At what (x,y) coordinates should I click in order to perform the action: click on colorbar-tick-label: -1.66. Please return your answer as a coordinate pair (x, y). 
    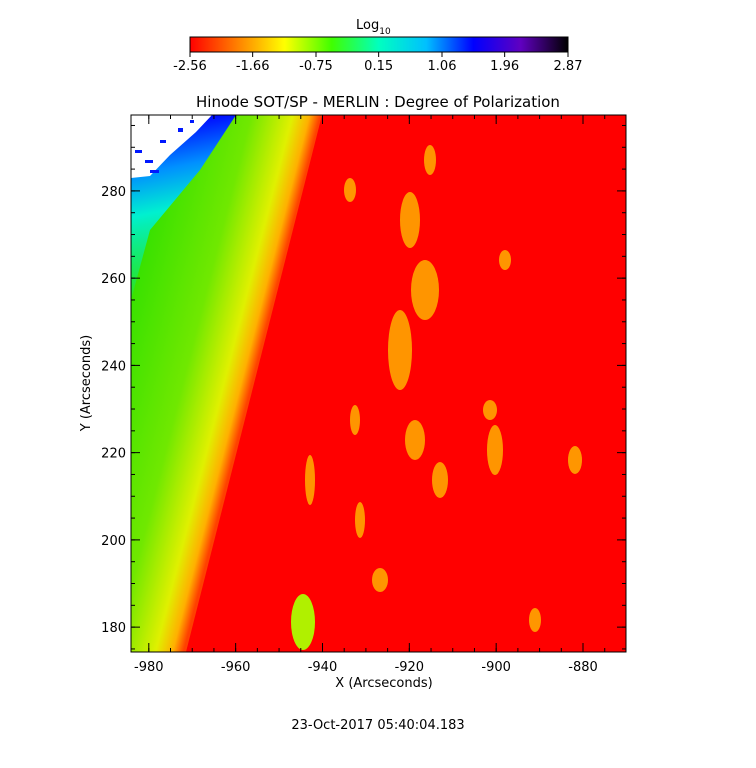
    Looking at the image, I should click on (253, 66).